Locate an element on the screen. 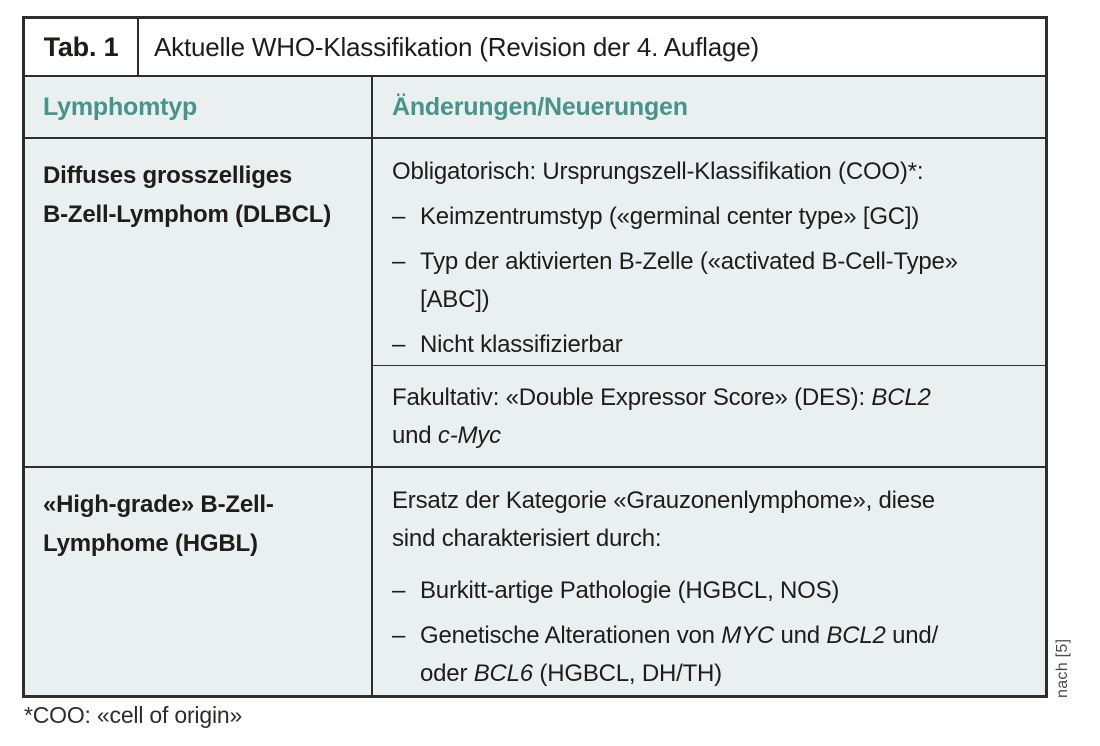 This screenshot has height=746, width=1100. text-line: oder BCL6 (HGBCL, DH/TH) is located at coordinates (726, 674).